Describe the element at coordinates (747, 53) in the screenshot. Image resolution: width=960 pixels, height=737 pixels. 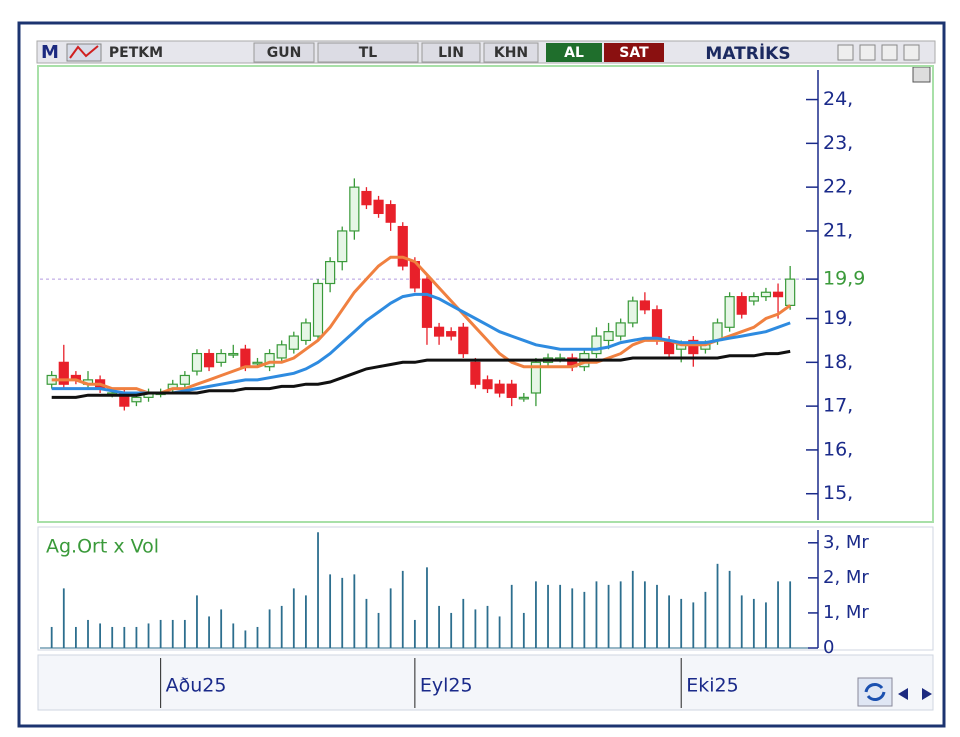
I see `brand: MATRİKS` at that location.